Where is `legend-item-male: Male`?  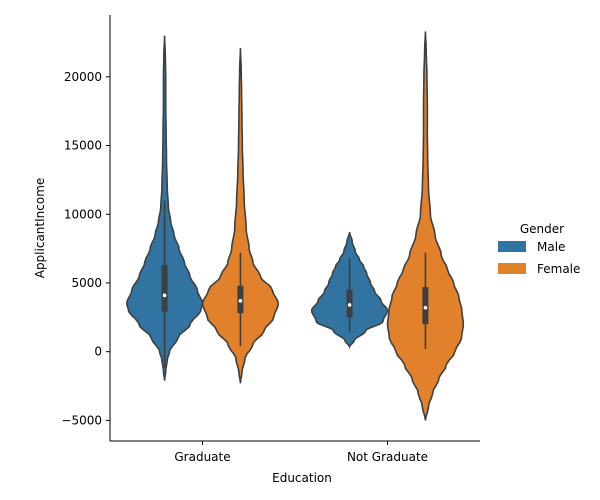
legend-item-male: Male is located at coordinates (531, 247).